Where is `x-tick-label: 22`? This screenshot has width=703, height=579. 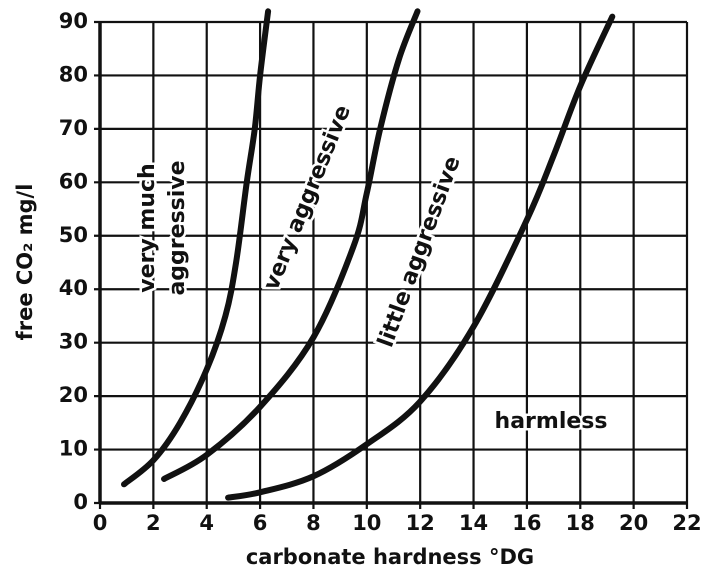 x-tick-label: 22 is located at coordinates (686, 523).